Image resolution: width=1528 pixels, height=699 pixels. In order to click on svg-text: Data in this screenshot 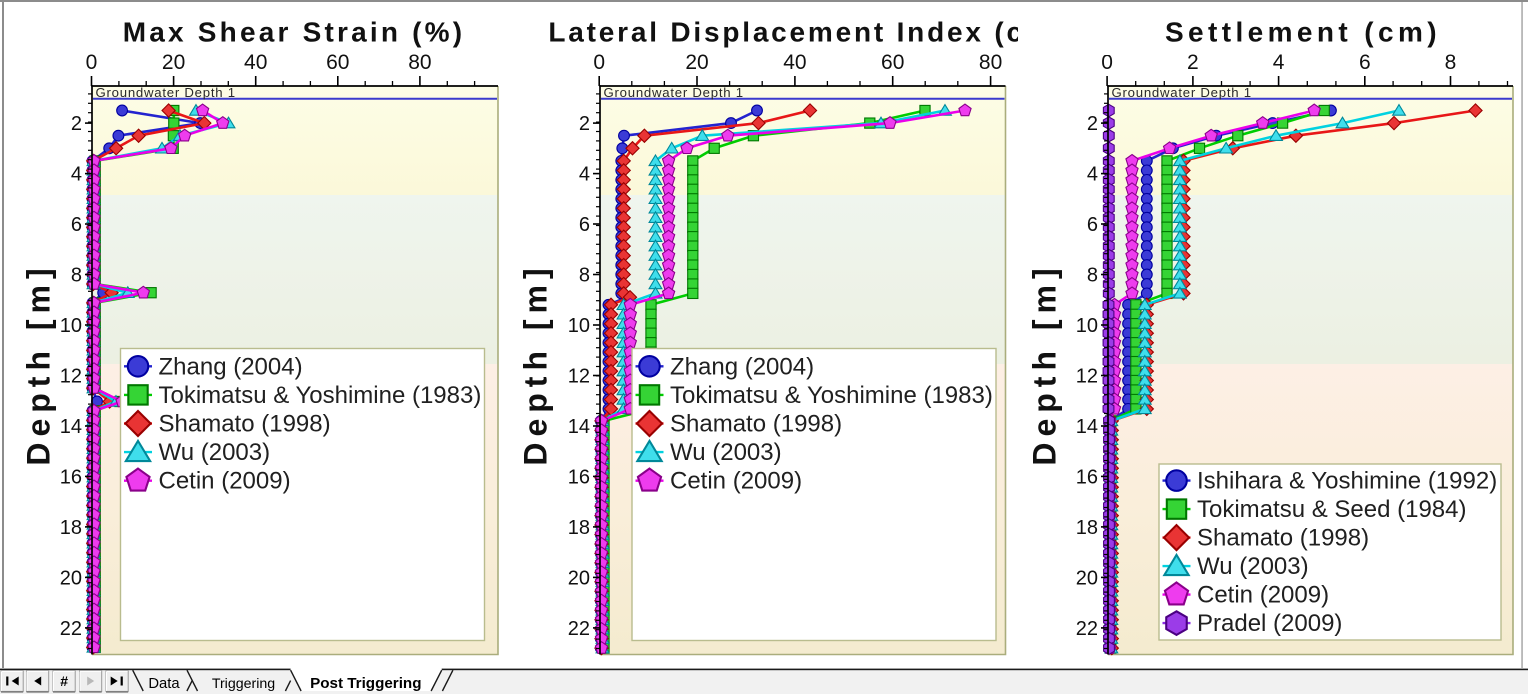, I will do `click(164, 684)`.